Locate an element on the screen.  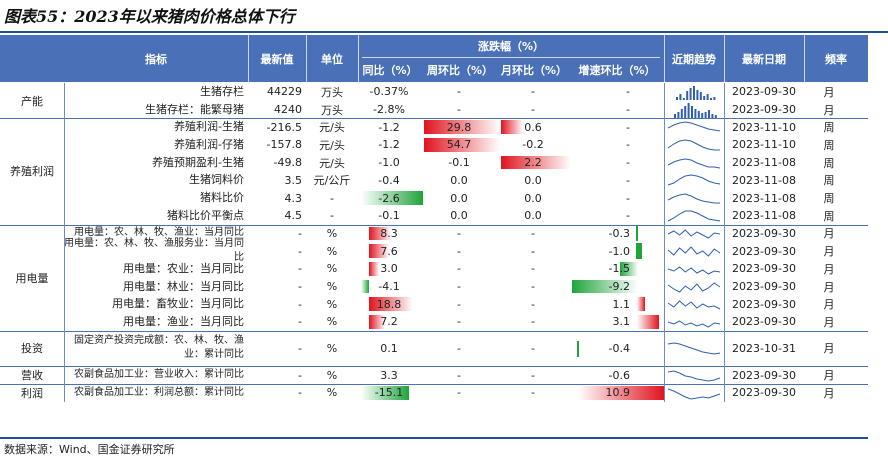
wow-value: 29.8 is located at coordinates (459, 127).